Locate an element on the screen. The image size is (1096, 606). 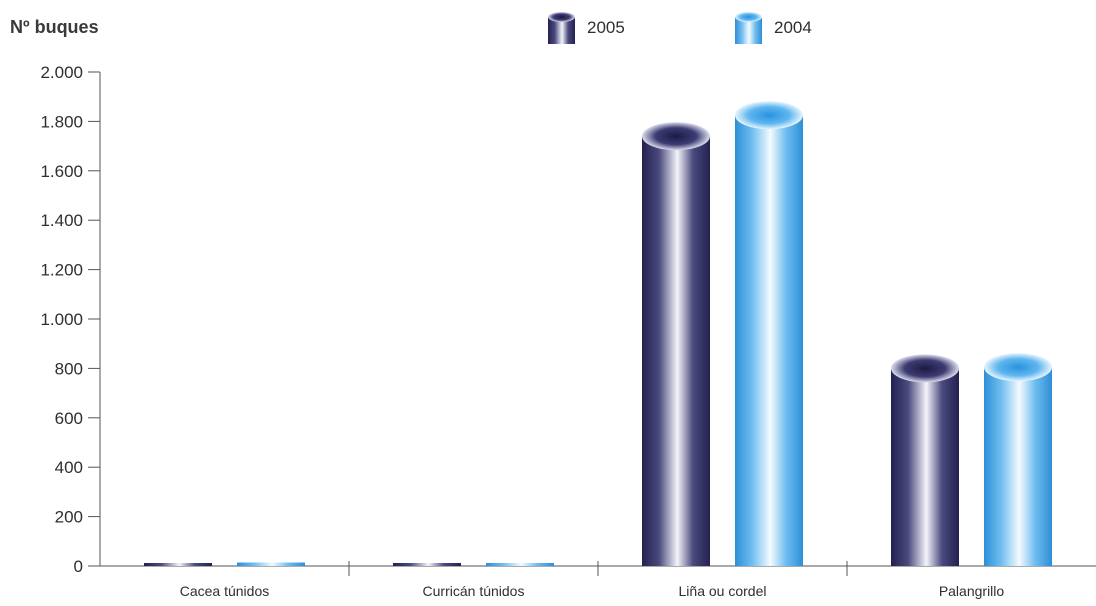
y-tick-label: 400 is located at coordinates (69, 467).